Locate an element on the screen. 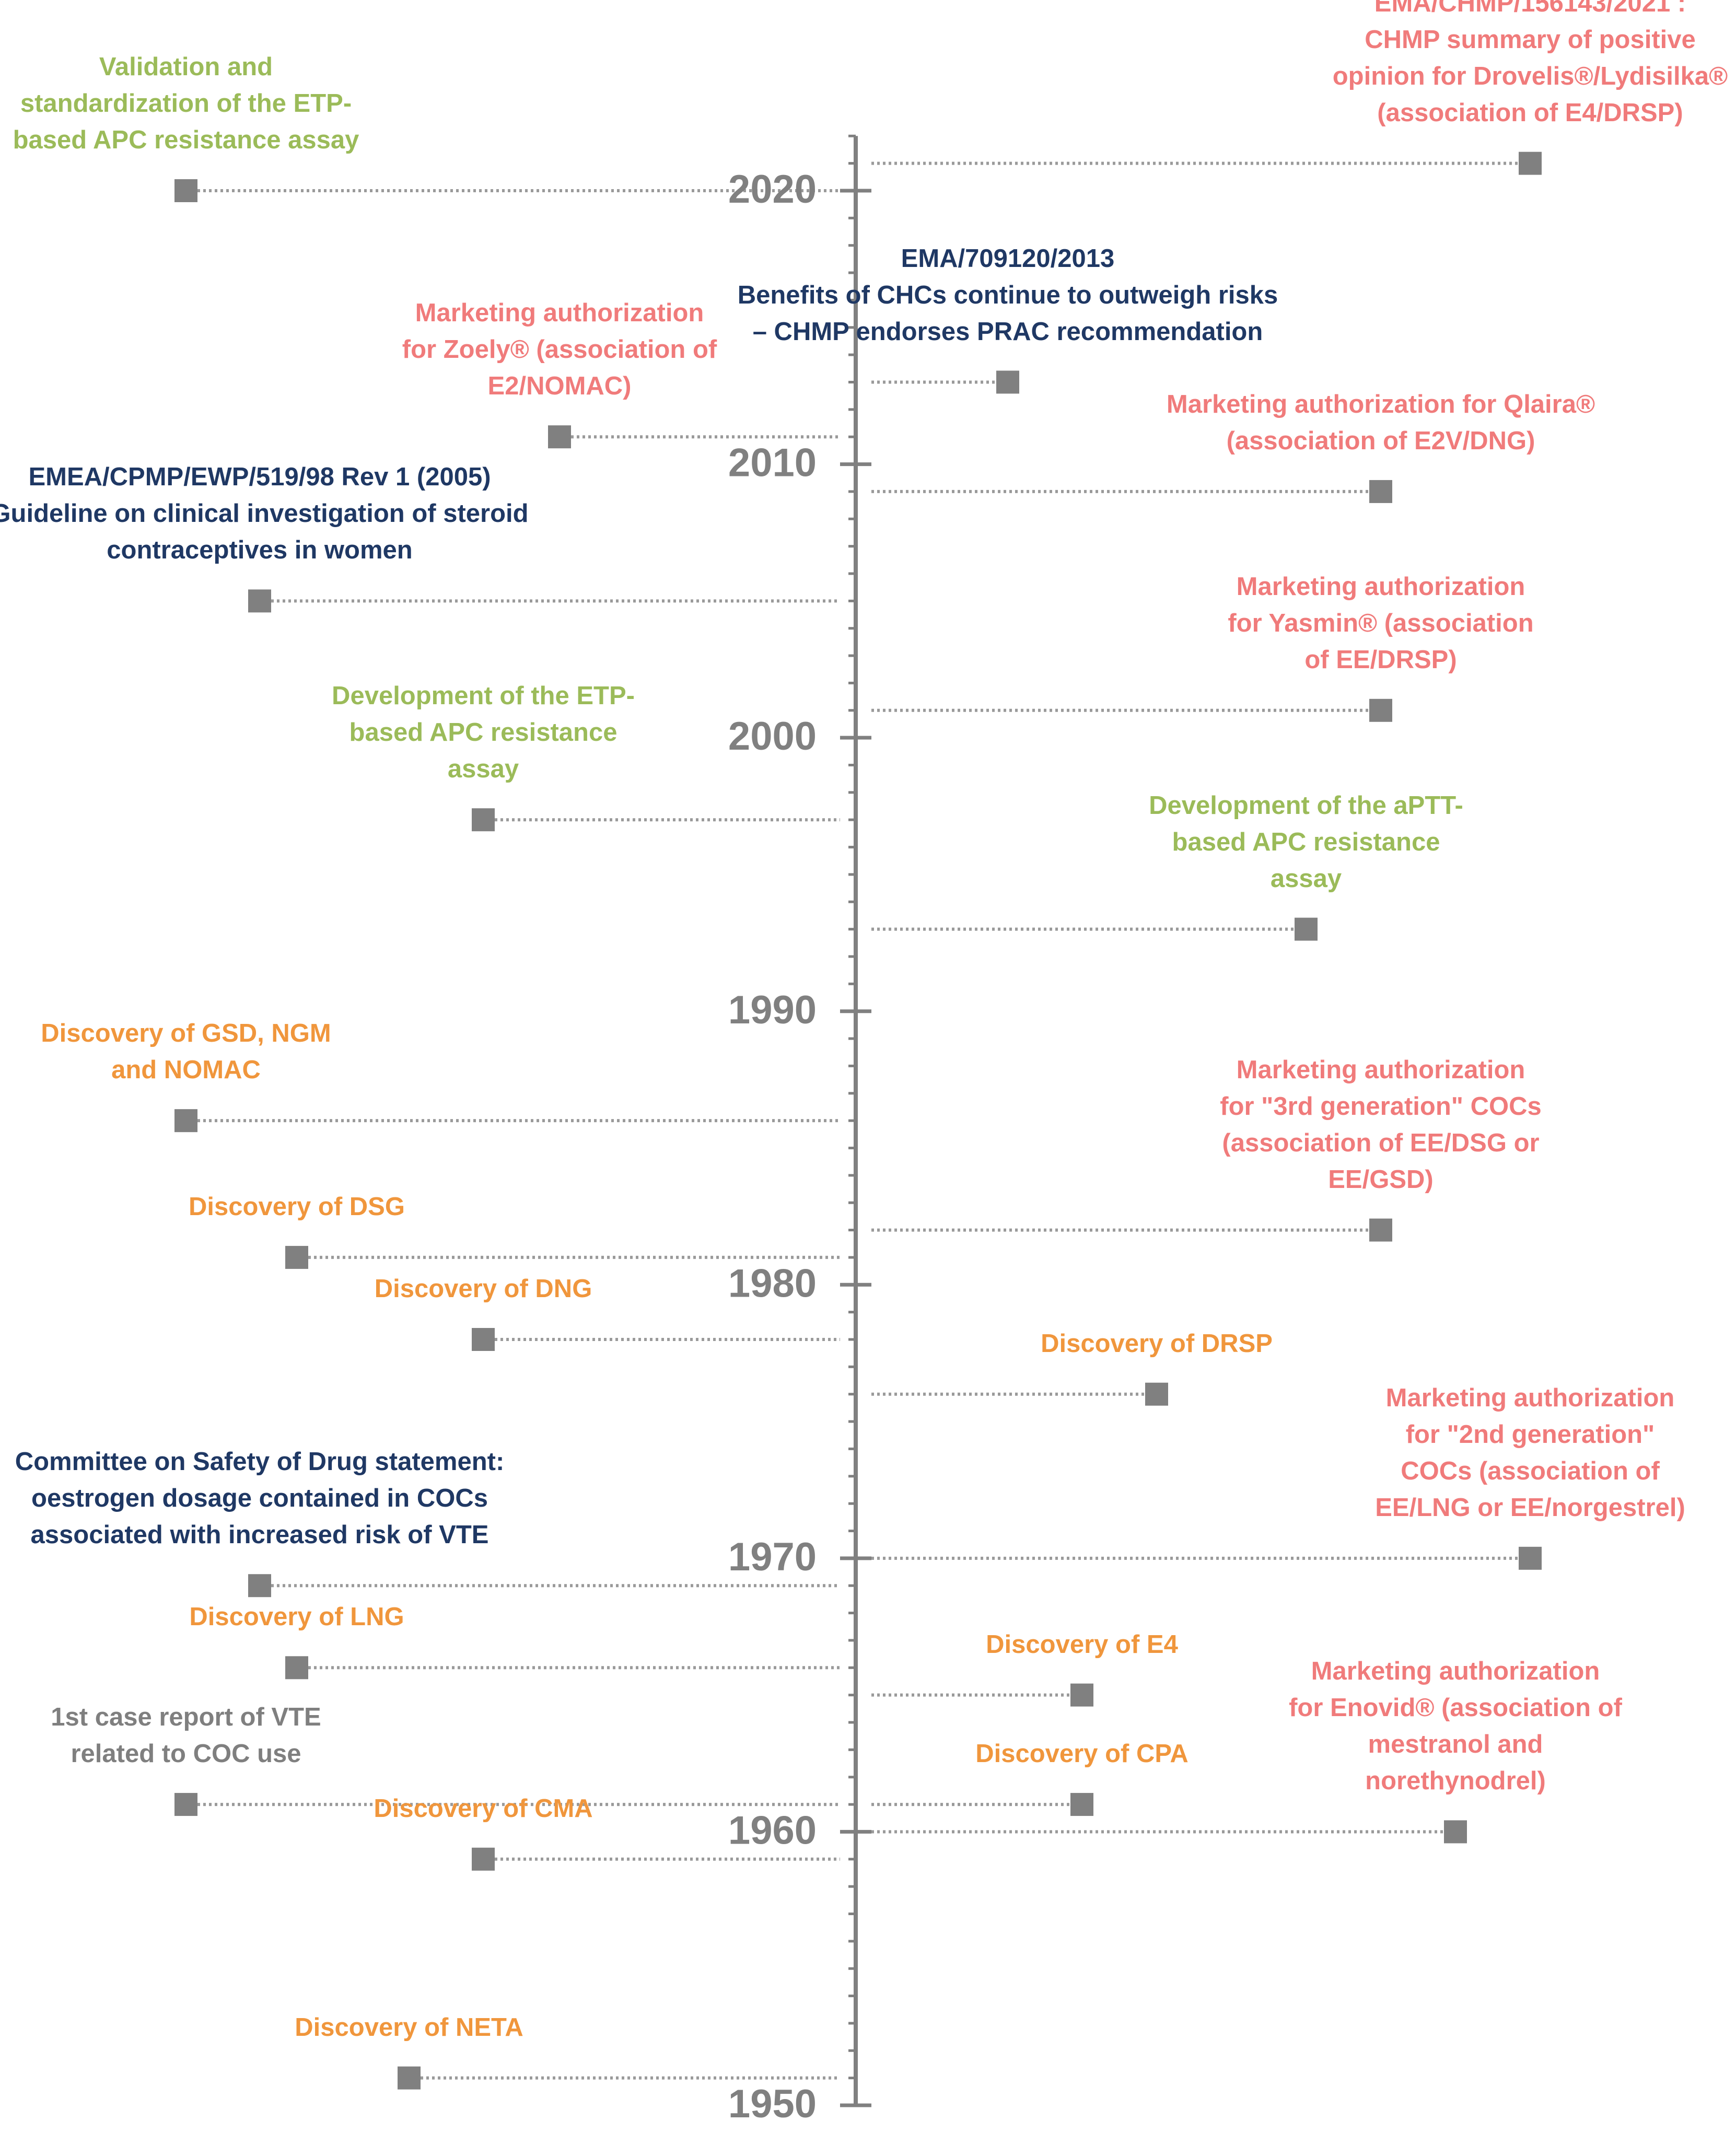 The image size is (1736, 2133). event-label-line: for Enovid® (association of is located at coordinates (1455, 1708).